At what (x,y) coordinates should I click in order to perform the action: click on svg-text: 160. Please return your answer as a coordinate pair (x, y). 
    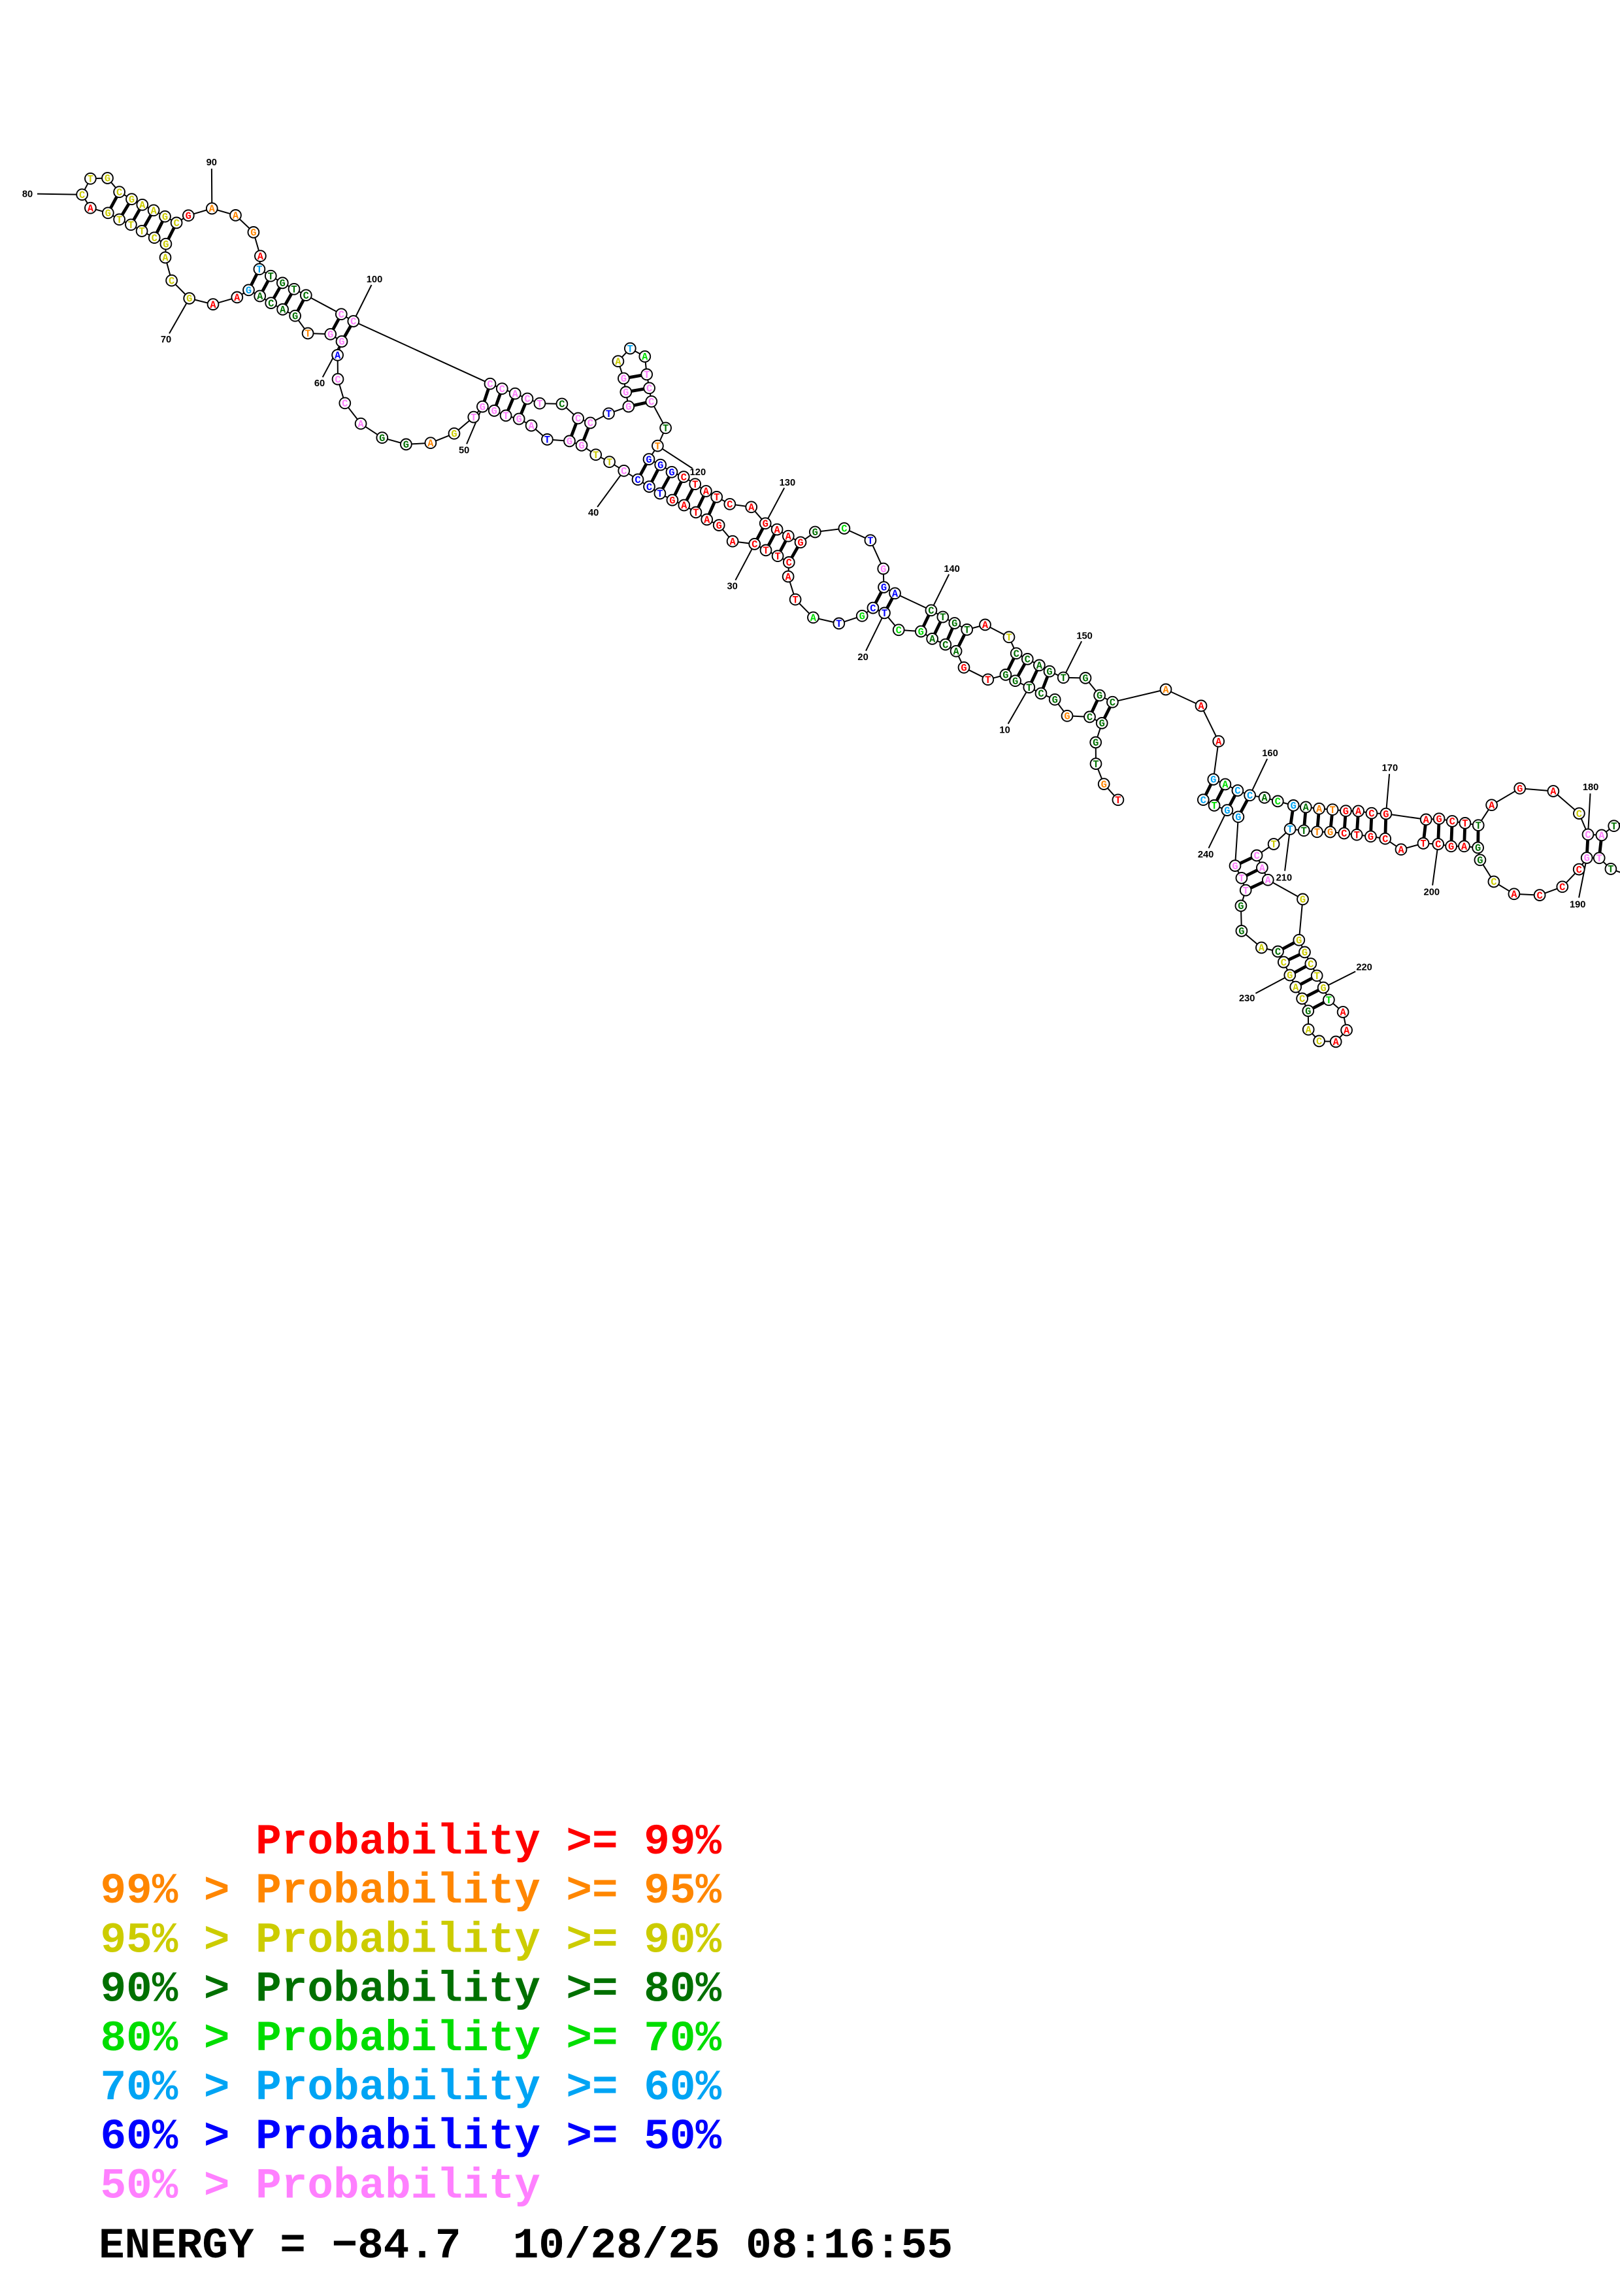
    Looking at the image, I should click on (1270, 753).